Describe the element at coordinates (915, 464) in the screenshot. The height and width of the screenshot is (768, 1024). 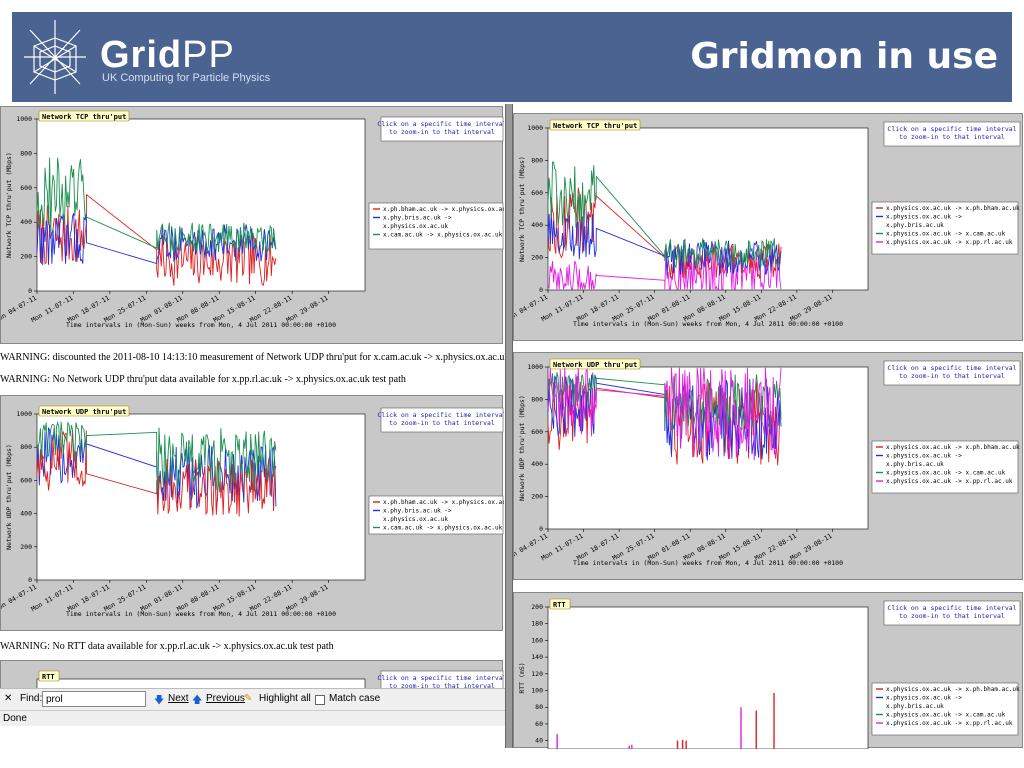
I see `legend-entry: x.phy.bris.ac.uk` at that location.